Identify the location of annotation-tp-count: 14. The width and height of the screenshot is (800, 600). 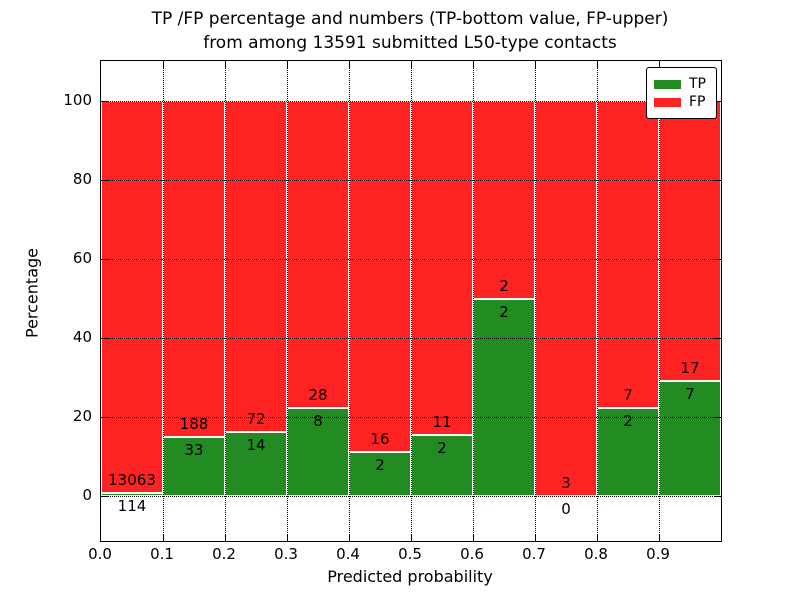
(256, 444).